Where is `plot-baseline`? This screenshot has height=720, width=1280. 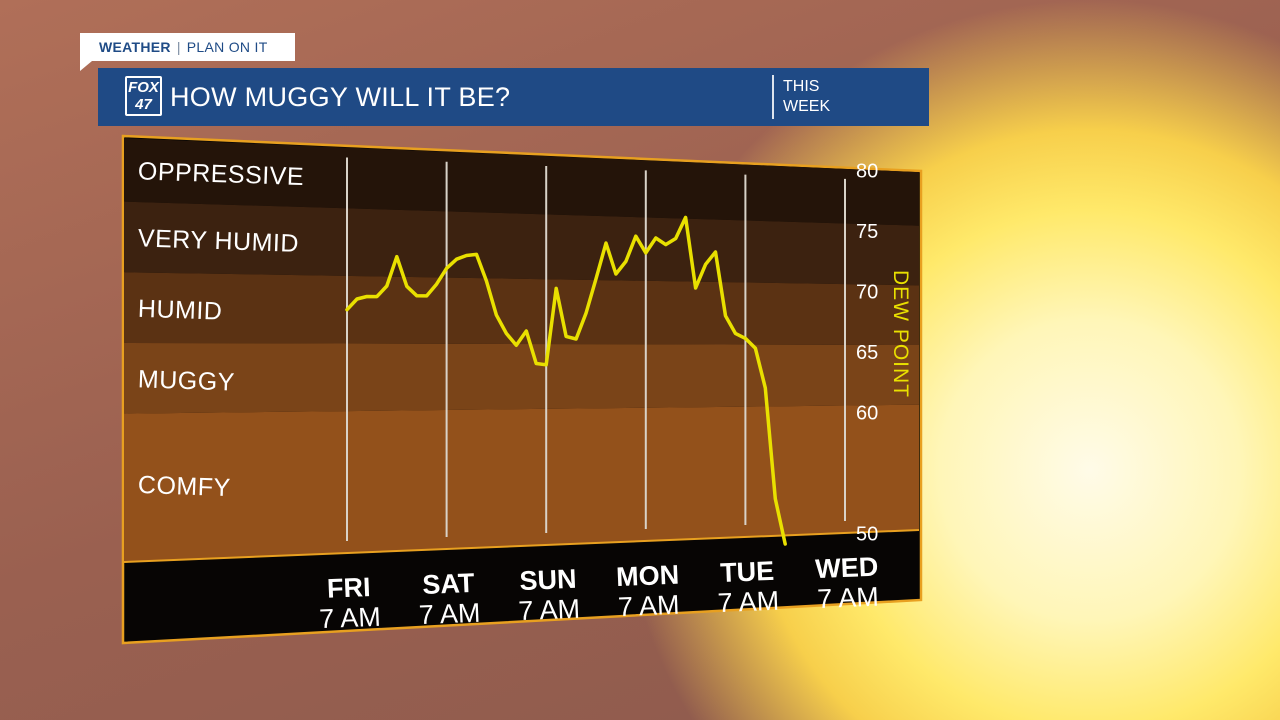
plot-baseline is located at coordinates (521, 546).